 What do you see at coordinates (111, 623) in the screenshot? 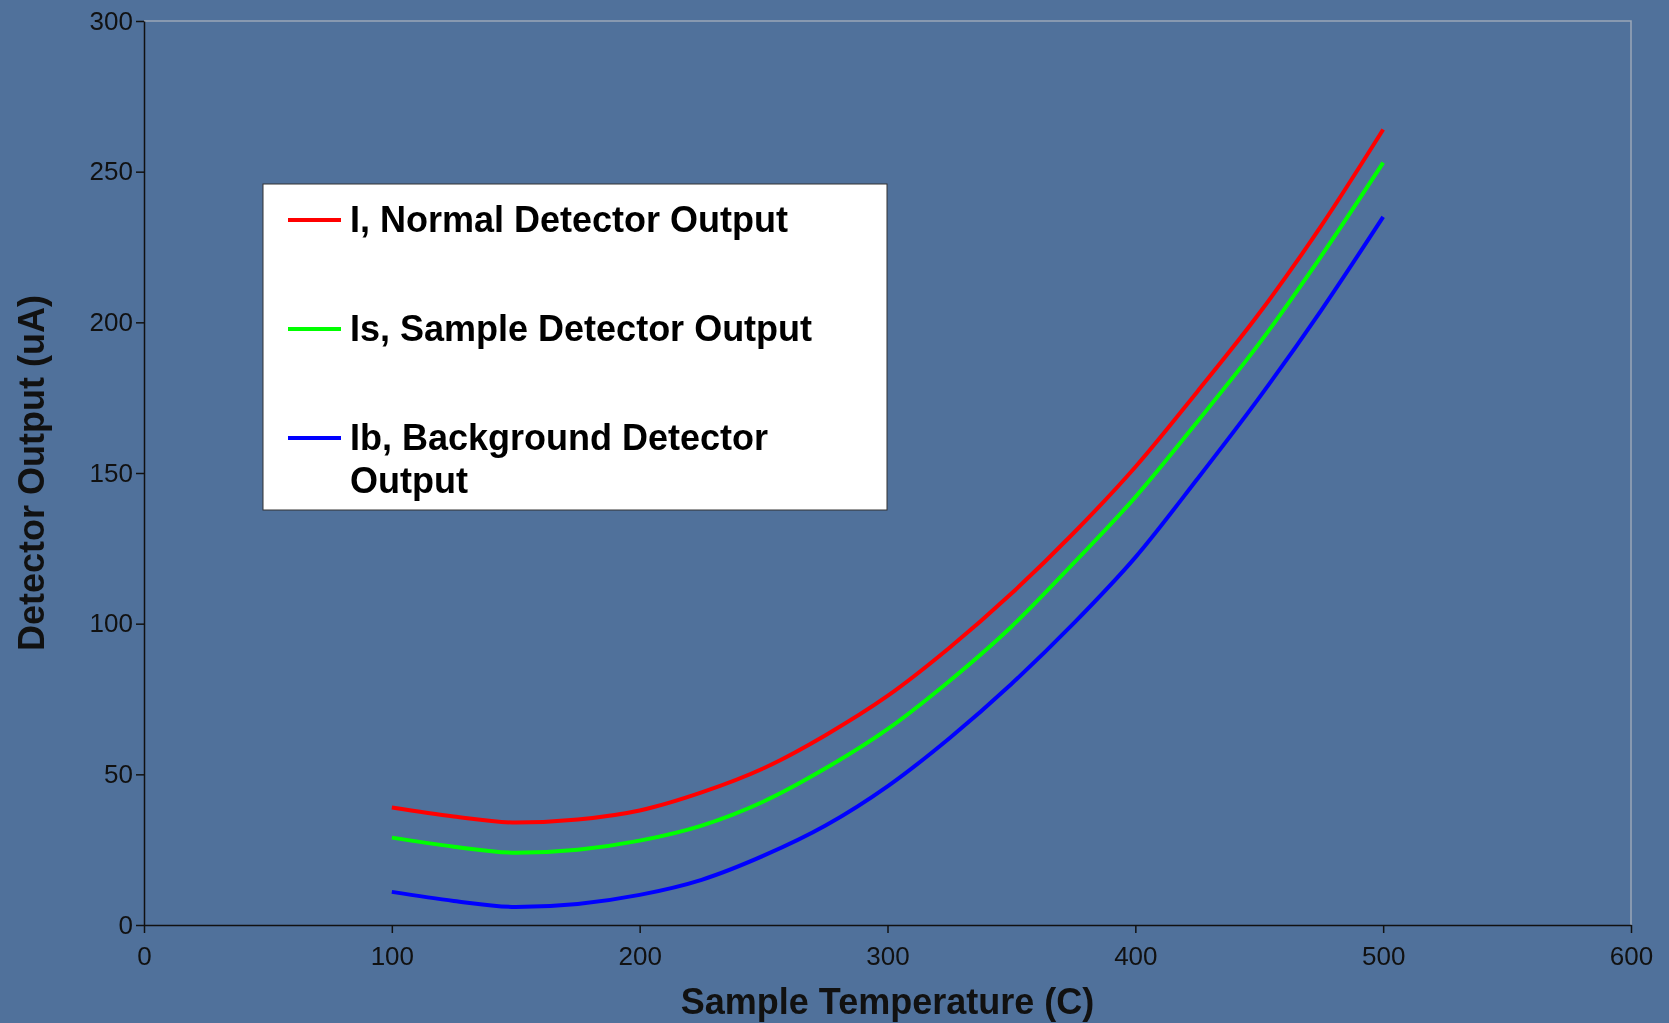
I see `y-tick-label: 100` at bounding box center [111, 623].